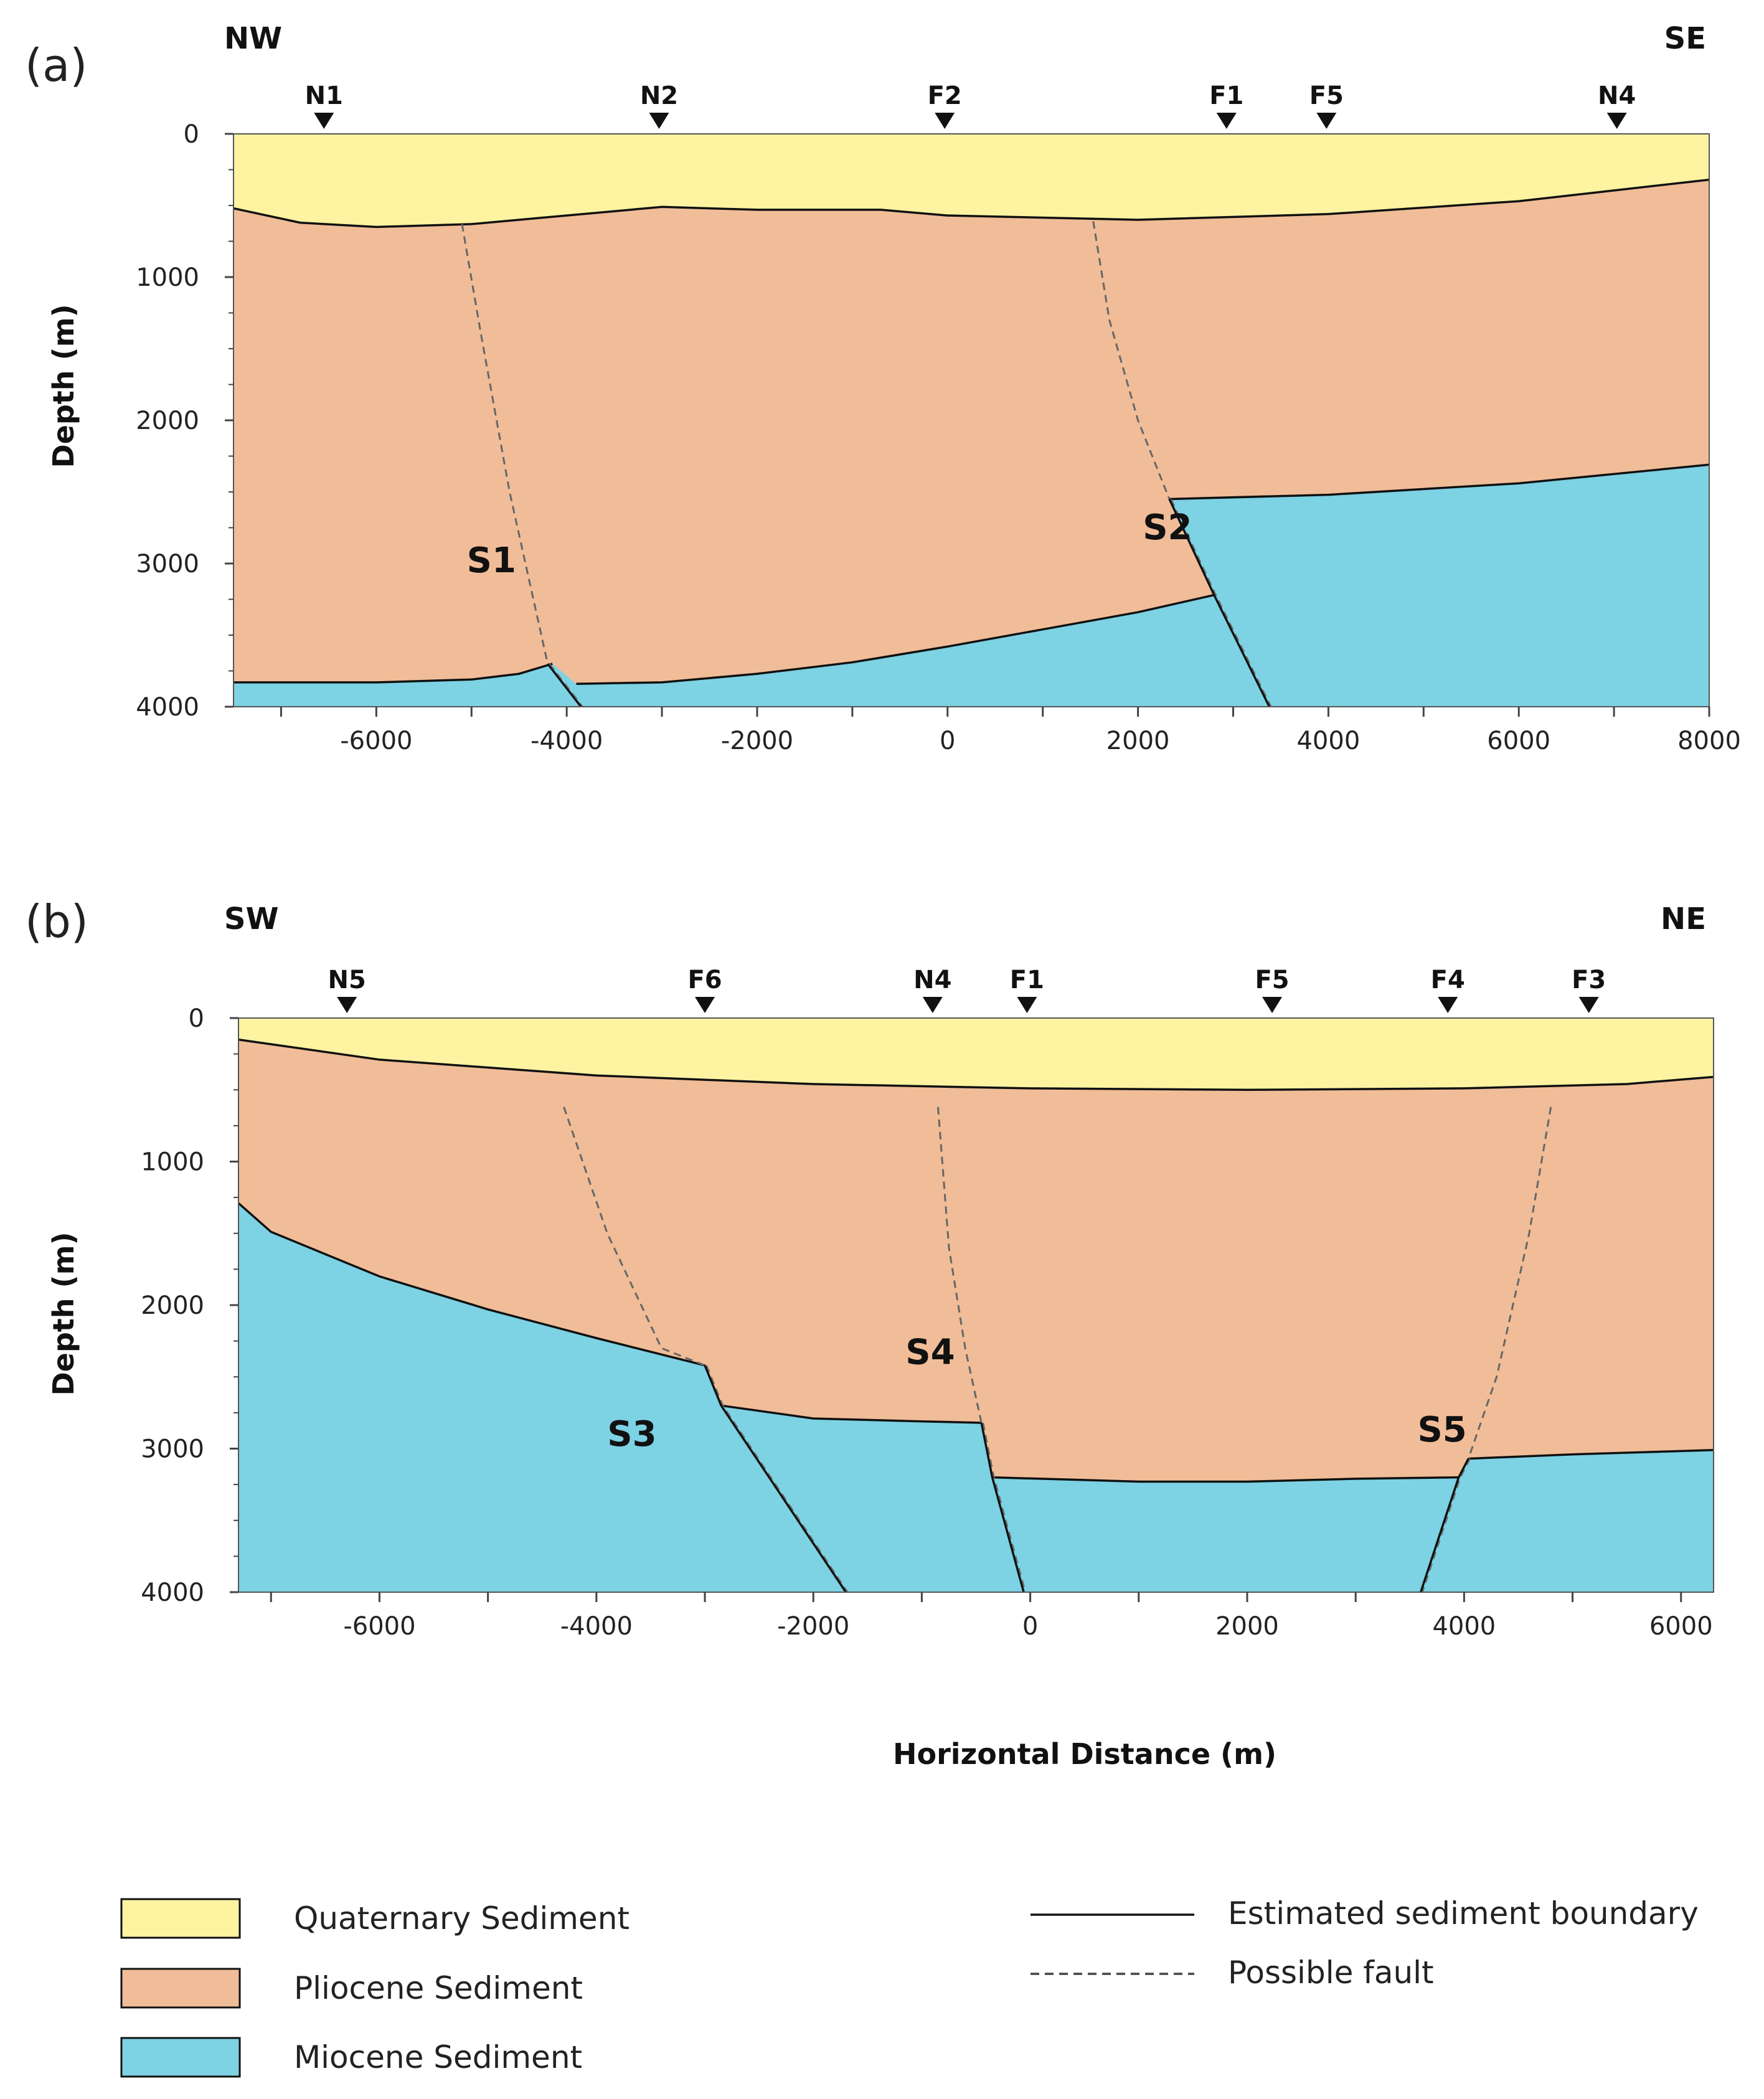 The height and width of the screenshot is (2099, 1764). I want to click on panel-b-fault-S3-lower-dash, so click(778, 1478).